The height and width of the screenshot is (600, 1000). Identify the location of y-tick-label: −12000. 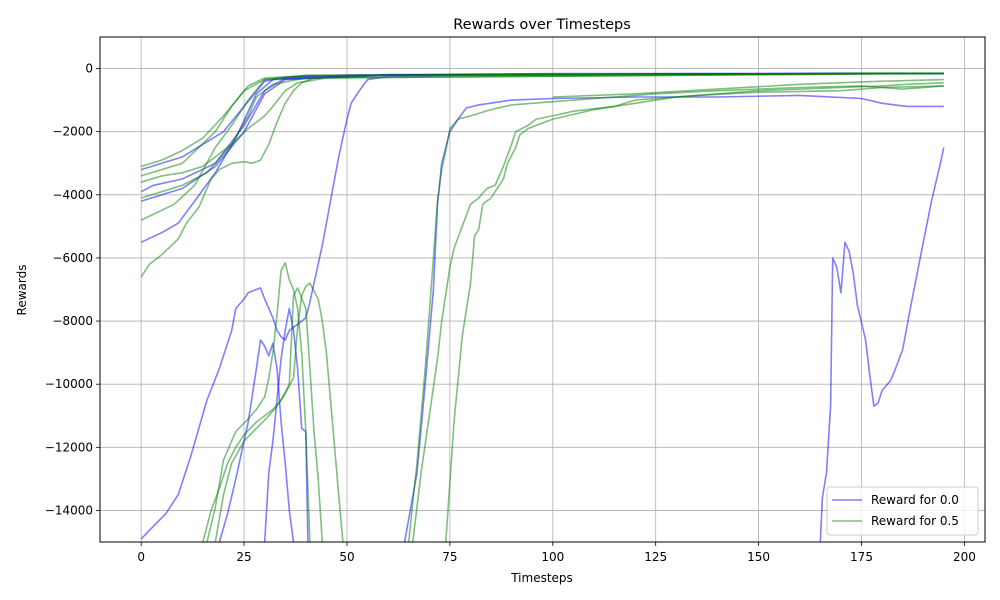
(69, 447).